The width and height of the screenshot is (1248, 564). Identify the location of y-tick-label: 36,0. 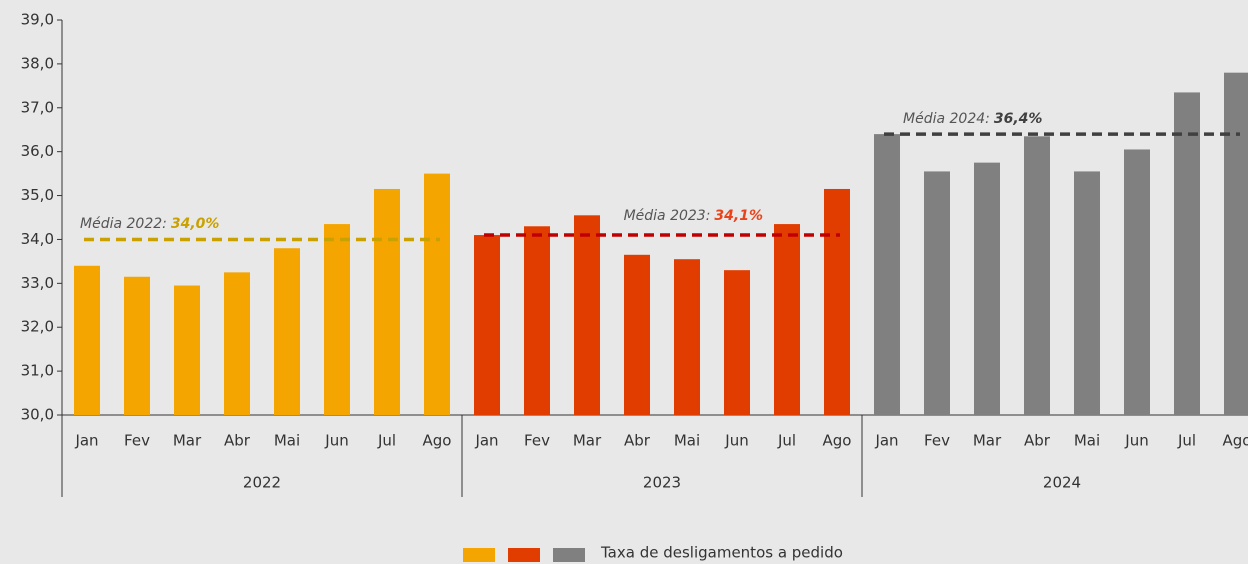
(37, 151).